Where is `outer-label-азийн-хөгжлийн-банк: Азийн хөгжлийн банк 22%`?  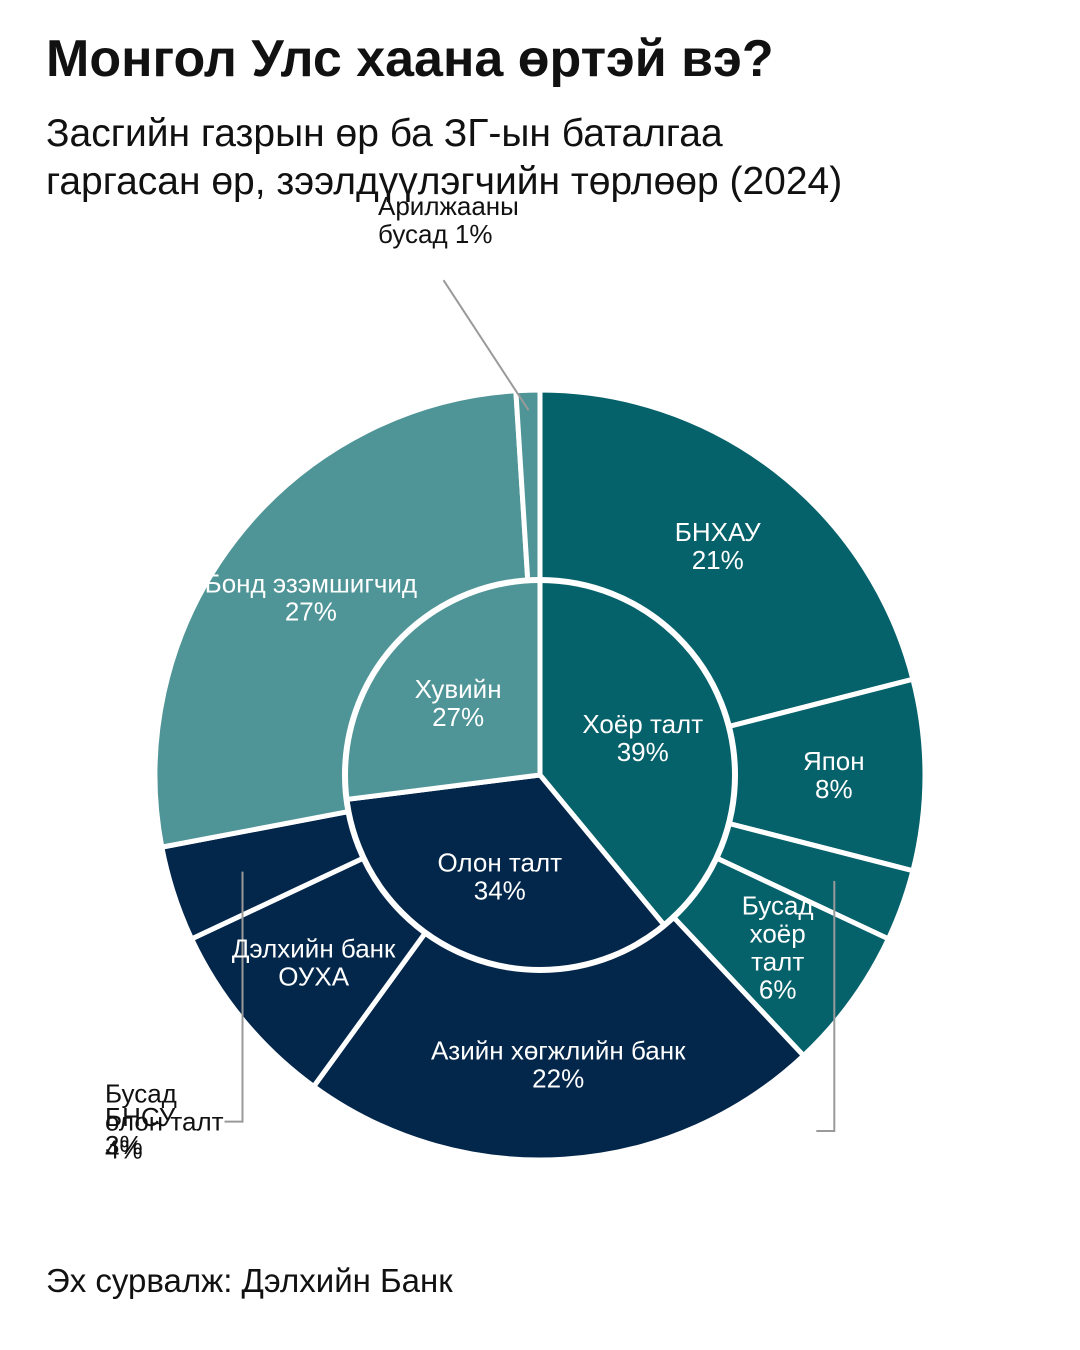
outer-label-азийн-хөгжлийн-банк: Азийн хөгжлийн банк 22% is located at coordinates (558, 1064).